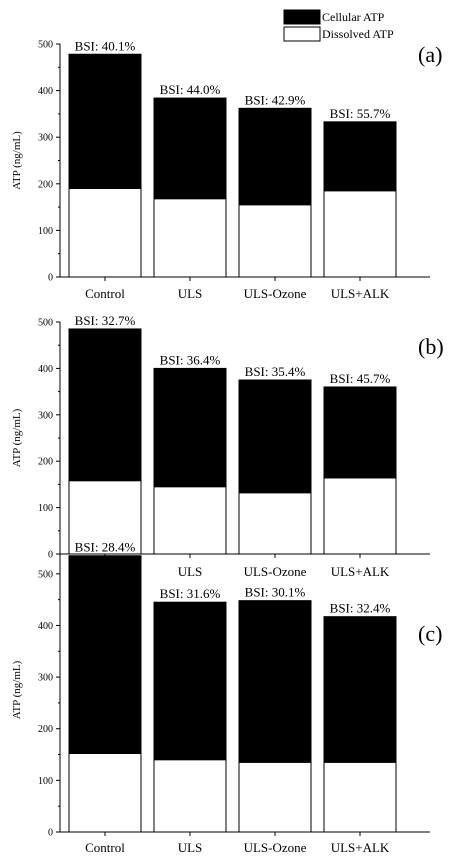  I want to click on legend: Cellular ATP Dissolved ATP, so click(338, 25).